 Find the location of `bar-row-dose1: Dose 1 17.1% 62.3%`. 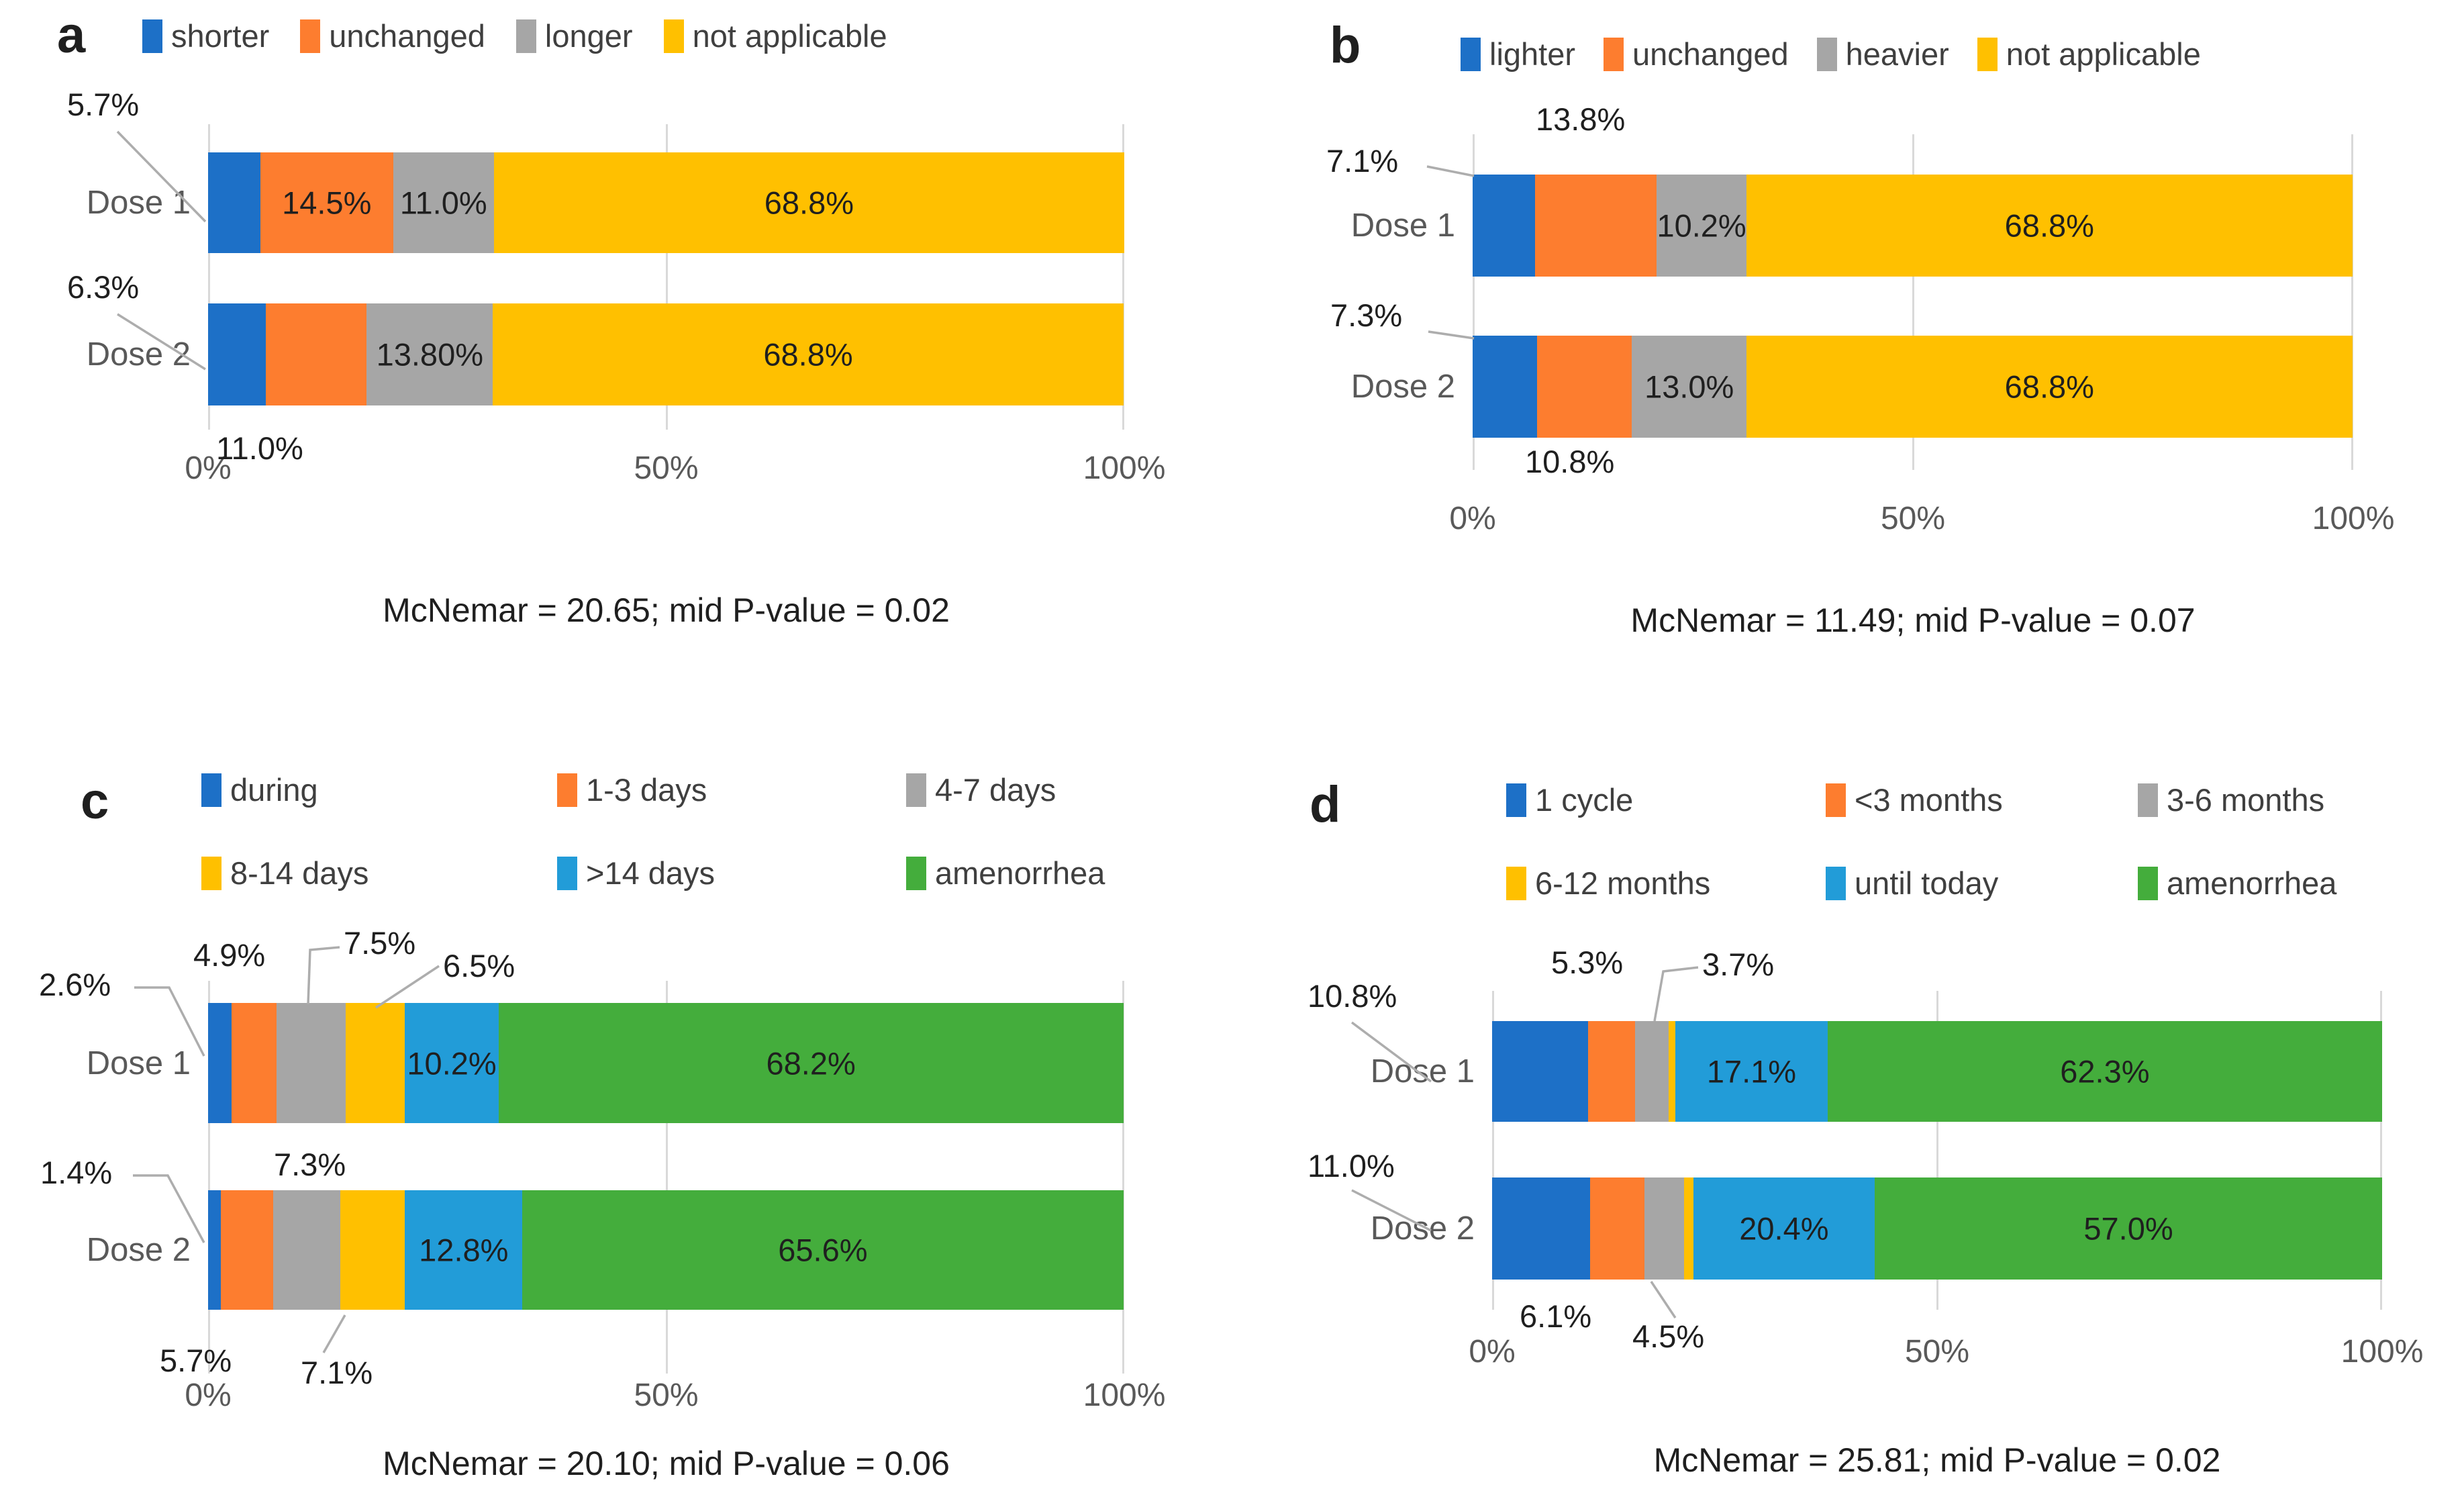

bar-row-dose1: Dose 1 17.1% 62.3% is located at coordinates (1877, 1071).